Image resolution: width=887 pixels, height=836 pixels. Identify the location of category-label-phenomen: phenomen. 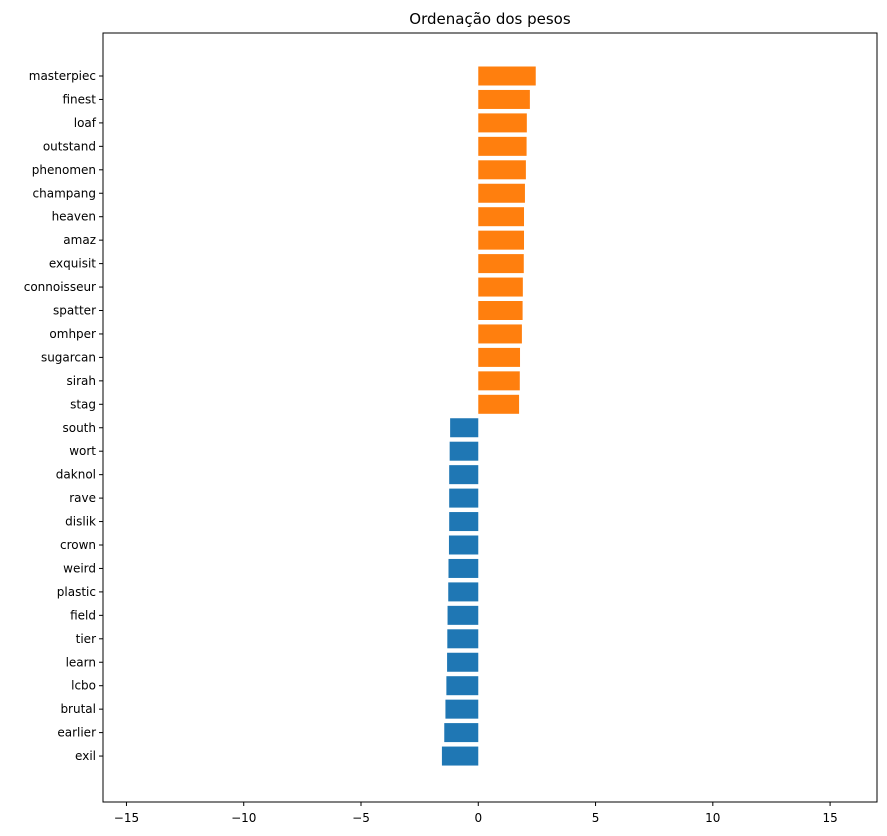
(64, 170).